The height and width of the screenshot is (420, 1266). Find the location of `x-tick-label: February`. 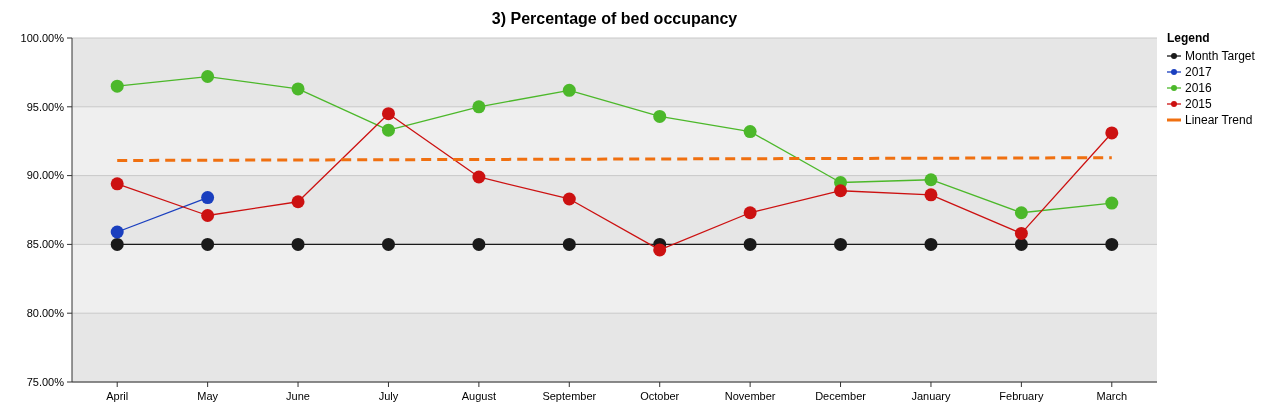

x-tick-label: February is located at coordinates (1021, 396).